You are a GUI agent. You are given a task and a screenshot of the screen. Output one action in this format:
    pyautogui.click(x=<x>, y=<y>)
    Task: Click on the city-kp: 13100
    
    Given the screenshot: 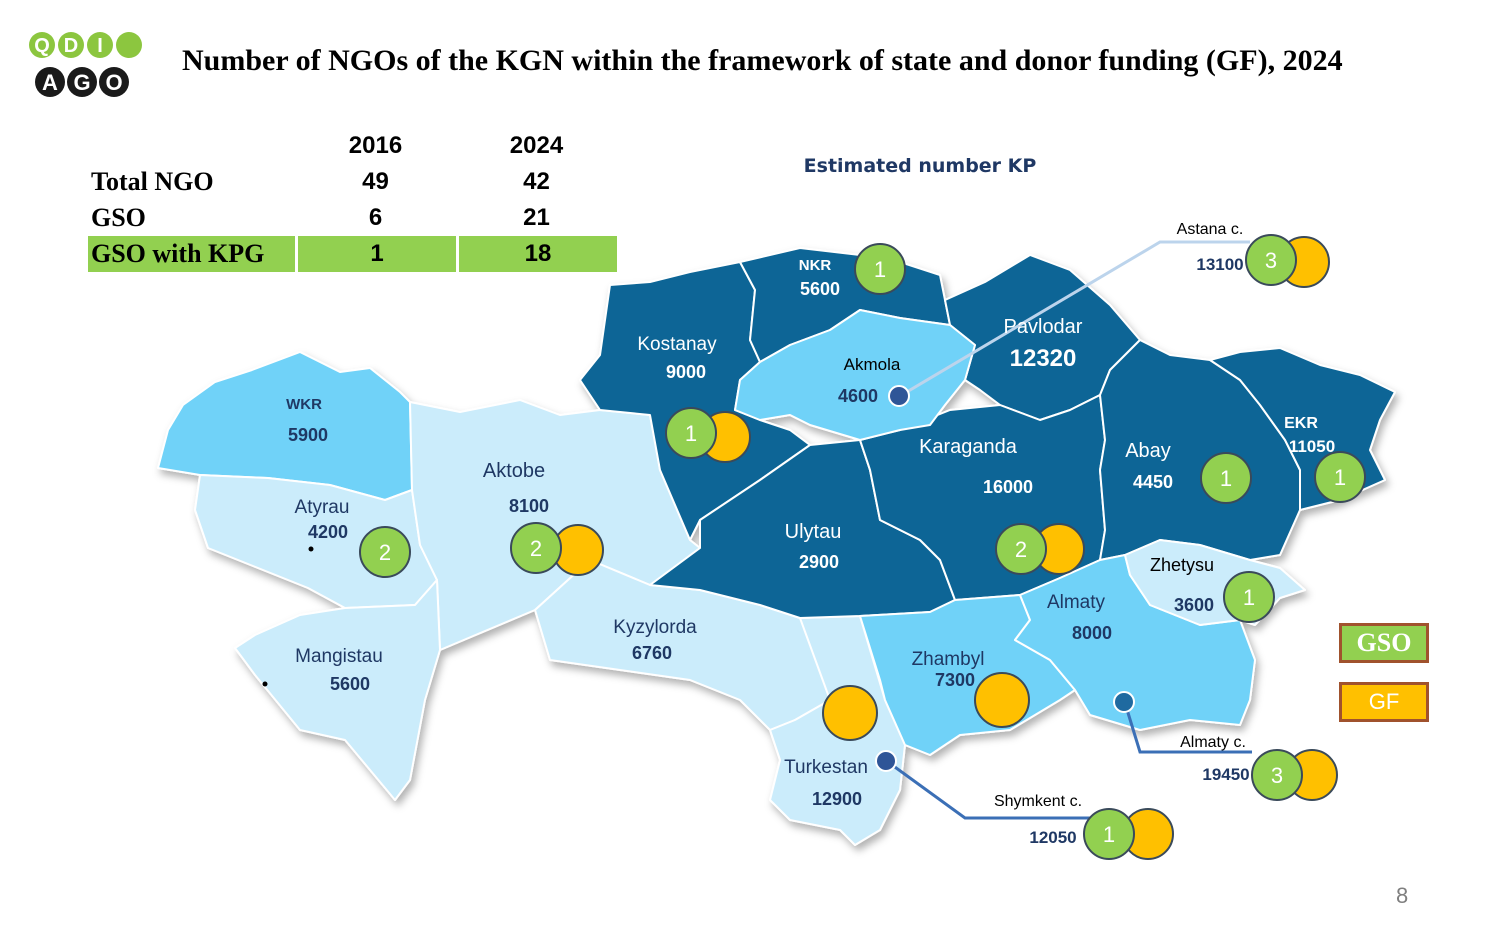 What is the action you would take?
    pyautogui.click(x=1219, y=264)
    